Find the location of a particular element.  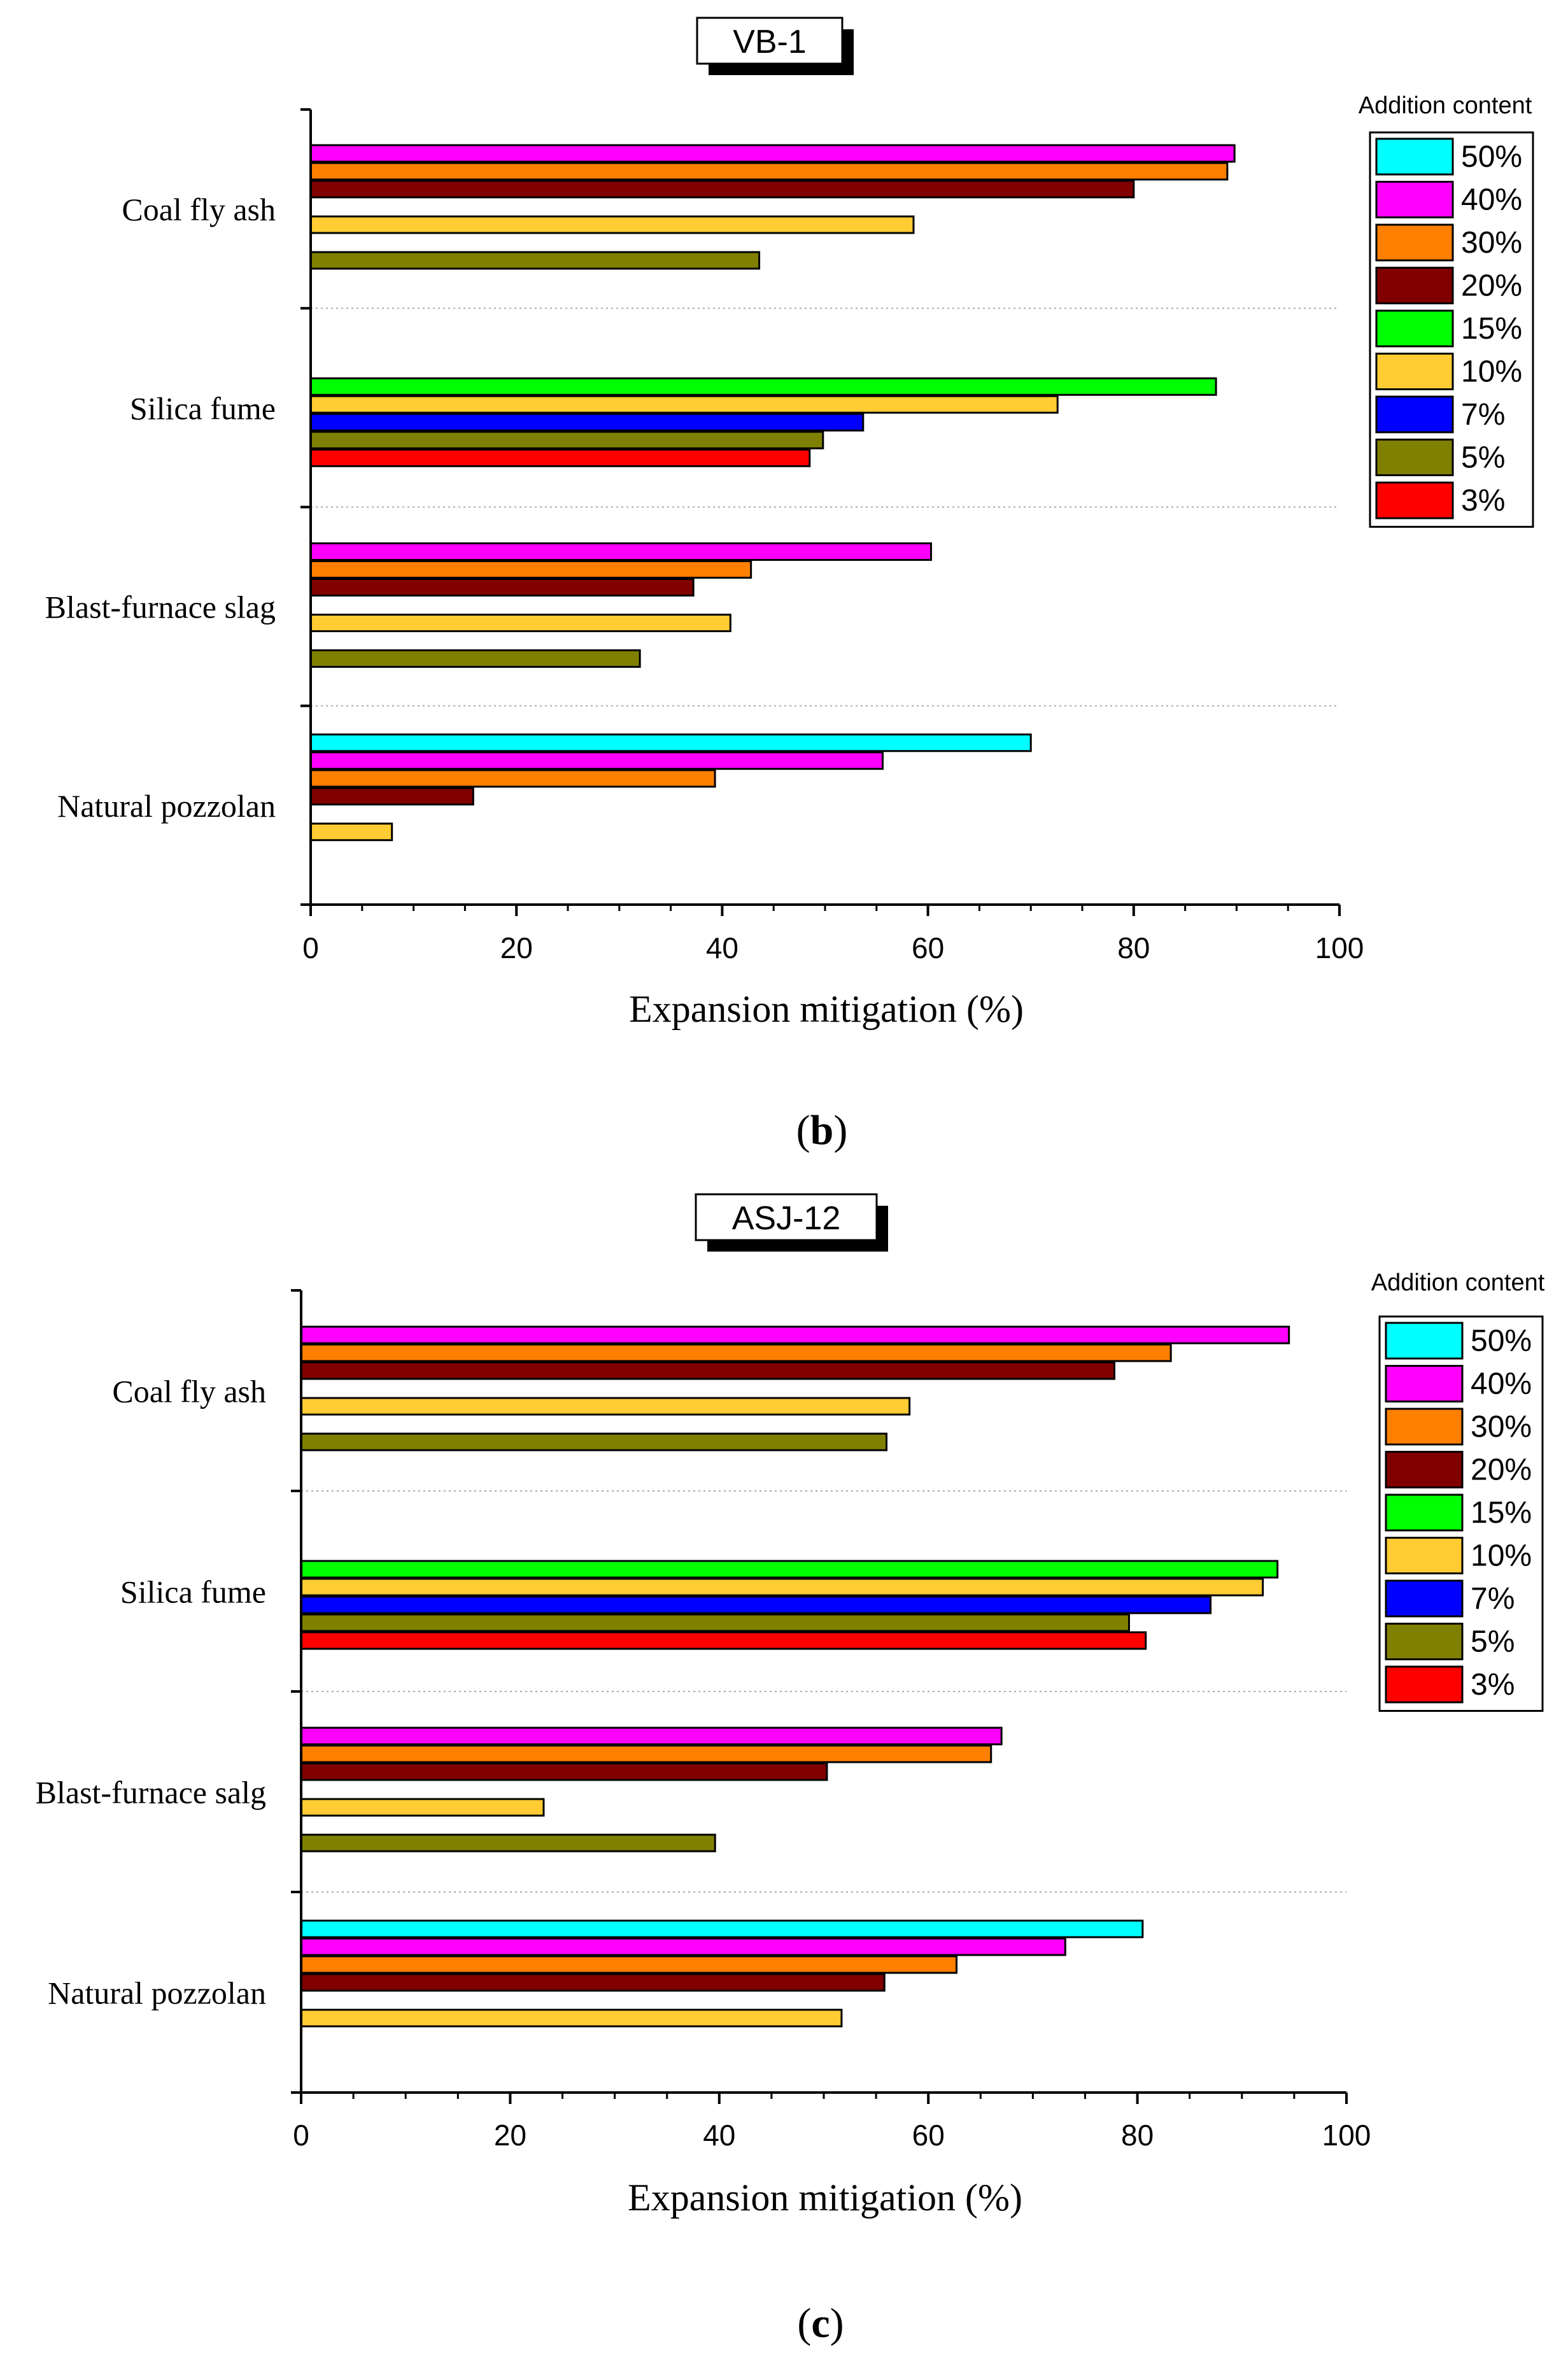

bar-coal-fly-ash-20pct is located at coordinates (722, 189).